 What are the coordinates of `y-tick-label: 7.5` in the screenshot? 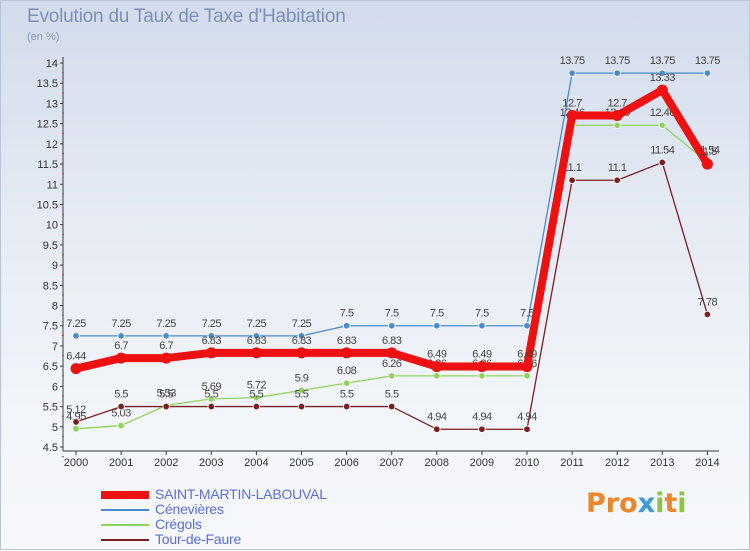 It's located at (50, 327).